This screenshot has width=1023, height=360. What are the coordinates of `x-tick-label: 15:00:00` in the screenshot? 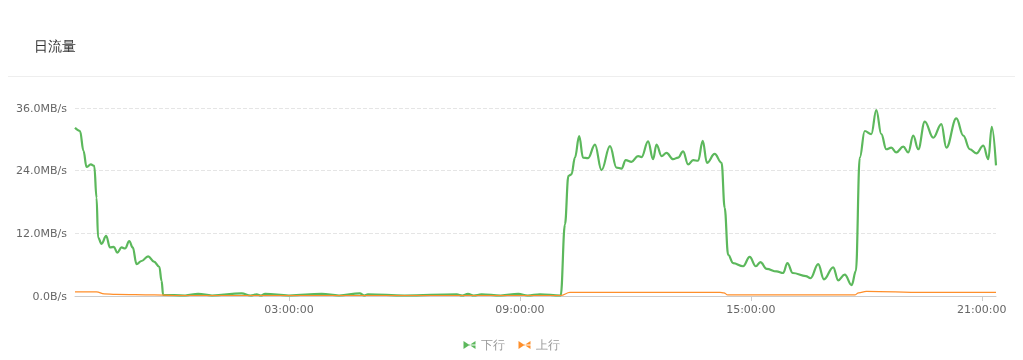 It's located at (751, 309).